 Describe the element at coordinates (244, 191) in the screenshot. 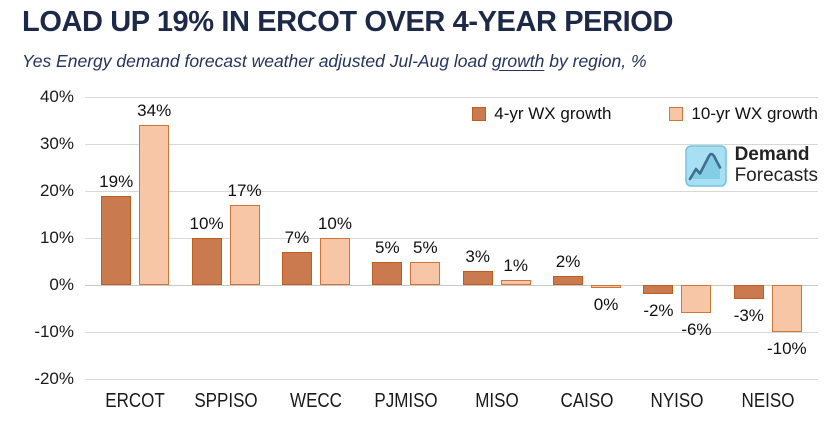

I see `value-label: 17%` at that location.